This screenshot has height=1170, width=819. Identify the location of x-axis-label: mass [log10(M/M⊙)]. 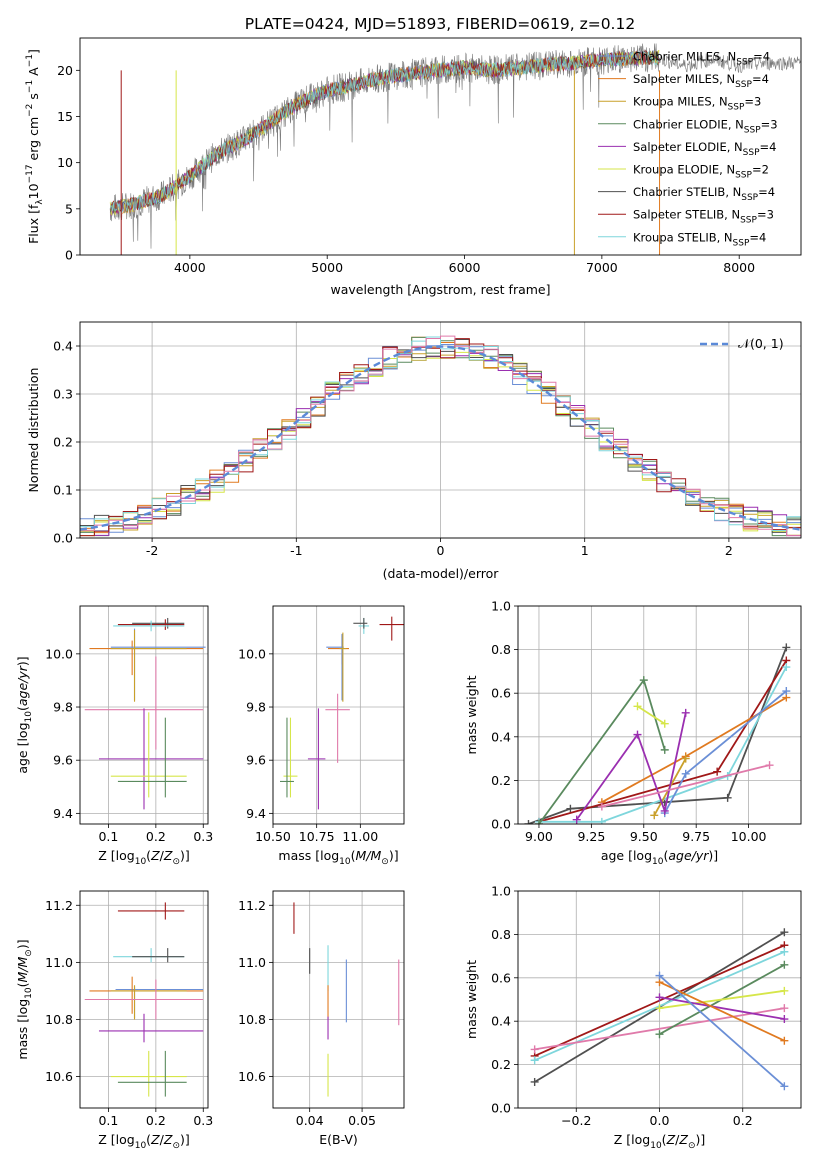
(338, 857).